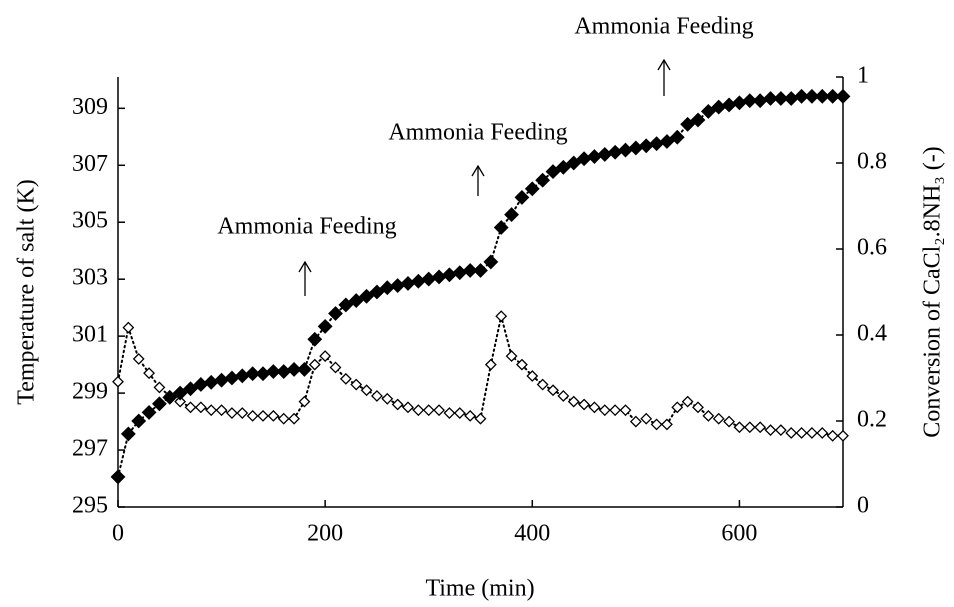  Describe the element at coordinates (27, 292) in the screenshot. I see `y-axis-label: Temperature of salt (K)` at that location.